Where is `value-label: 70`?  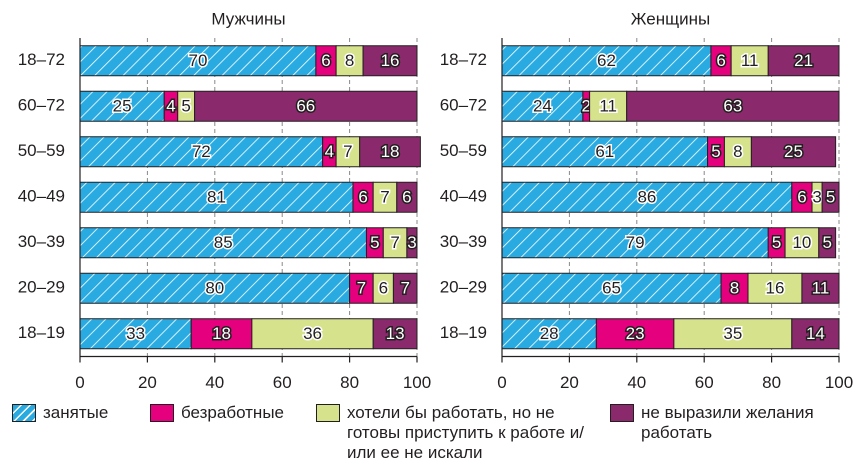 value-label: 70 is located at coordinates (197, 60).